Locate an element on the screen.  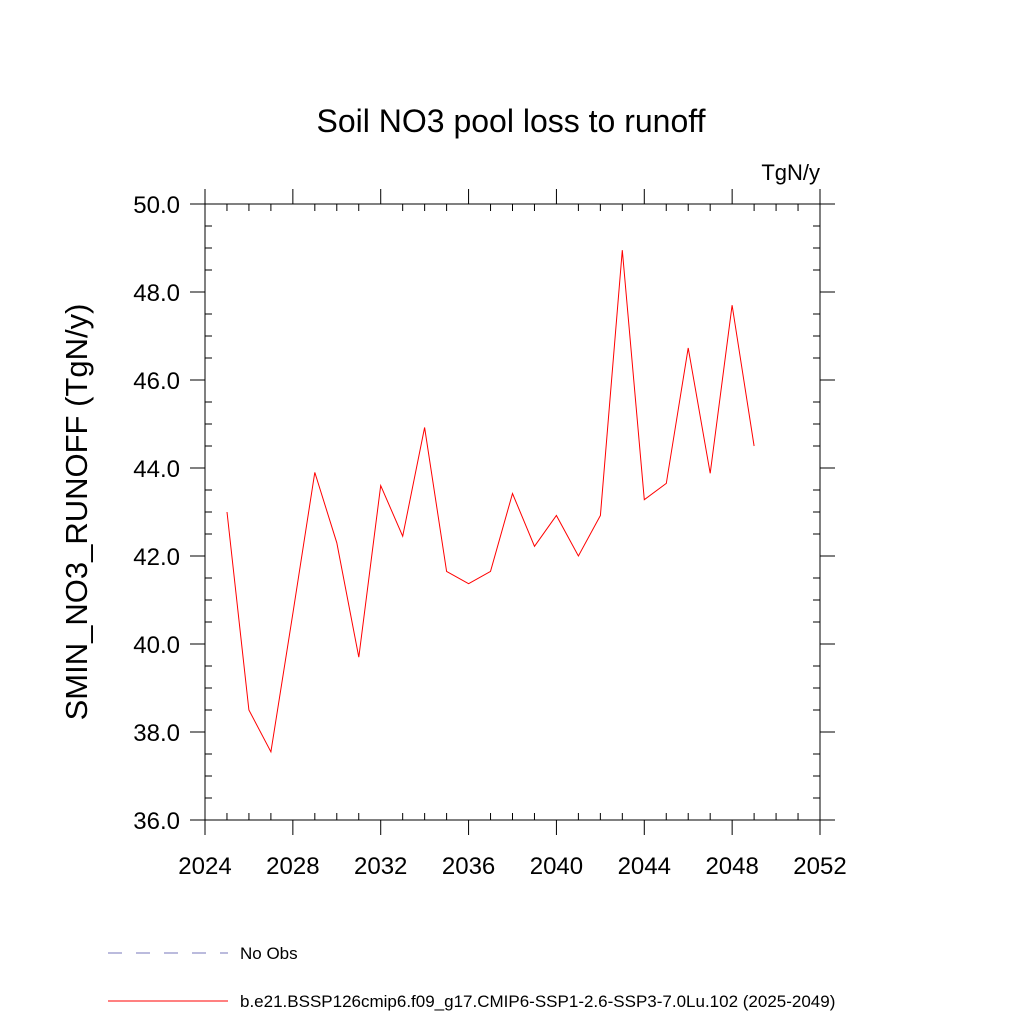
x-tick-label: 2036 is located at coordinates (468, 866).